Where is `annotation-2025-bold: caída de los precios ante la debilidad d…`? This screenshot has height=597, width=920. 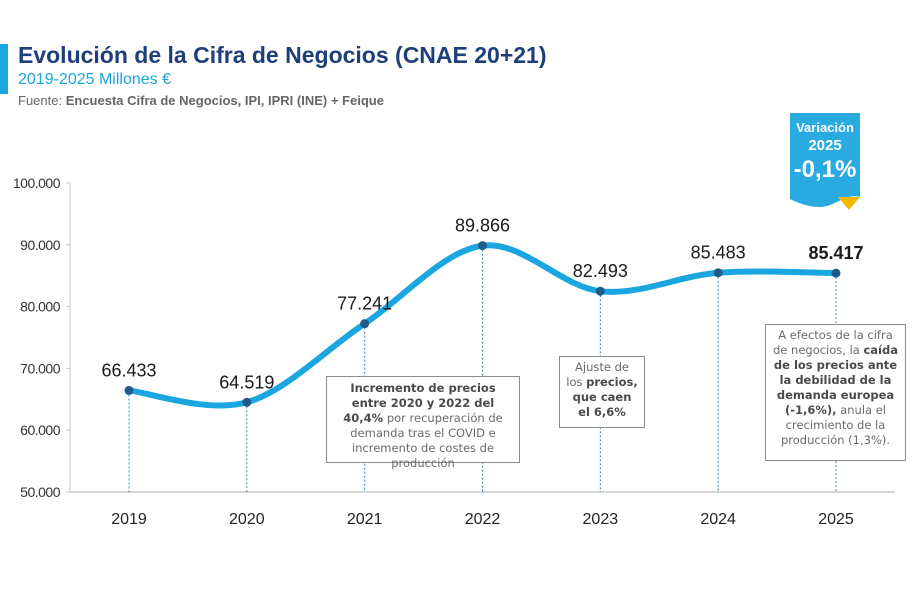
annotation-2025-bold: caída de los precios ante la debilidad d… is located at coordinates (835, 380).